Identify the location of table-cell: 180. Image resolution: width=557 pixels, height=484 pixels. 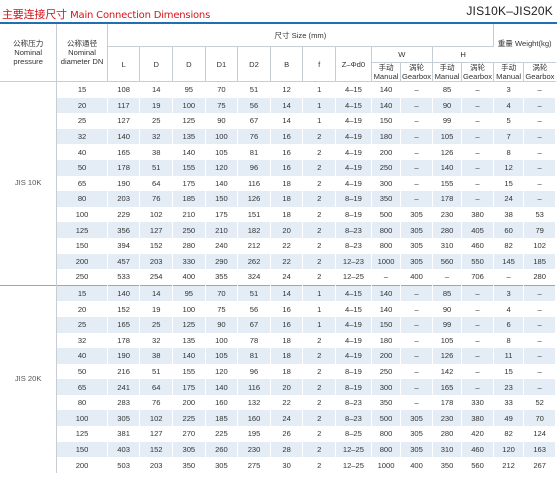
(386, 136).